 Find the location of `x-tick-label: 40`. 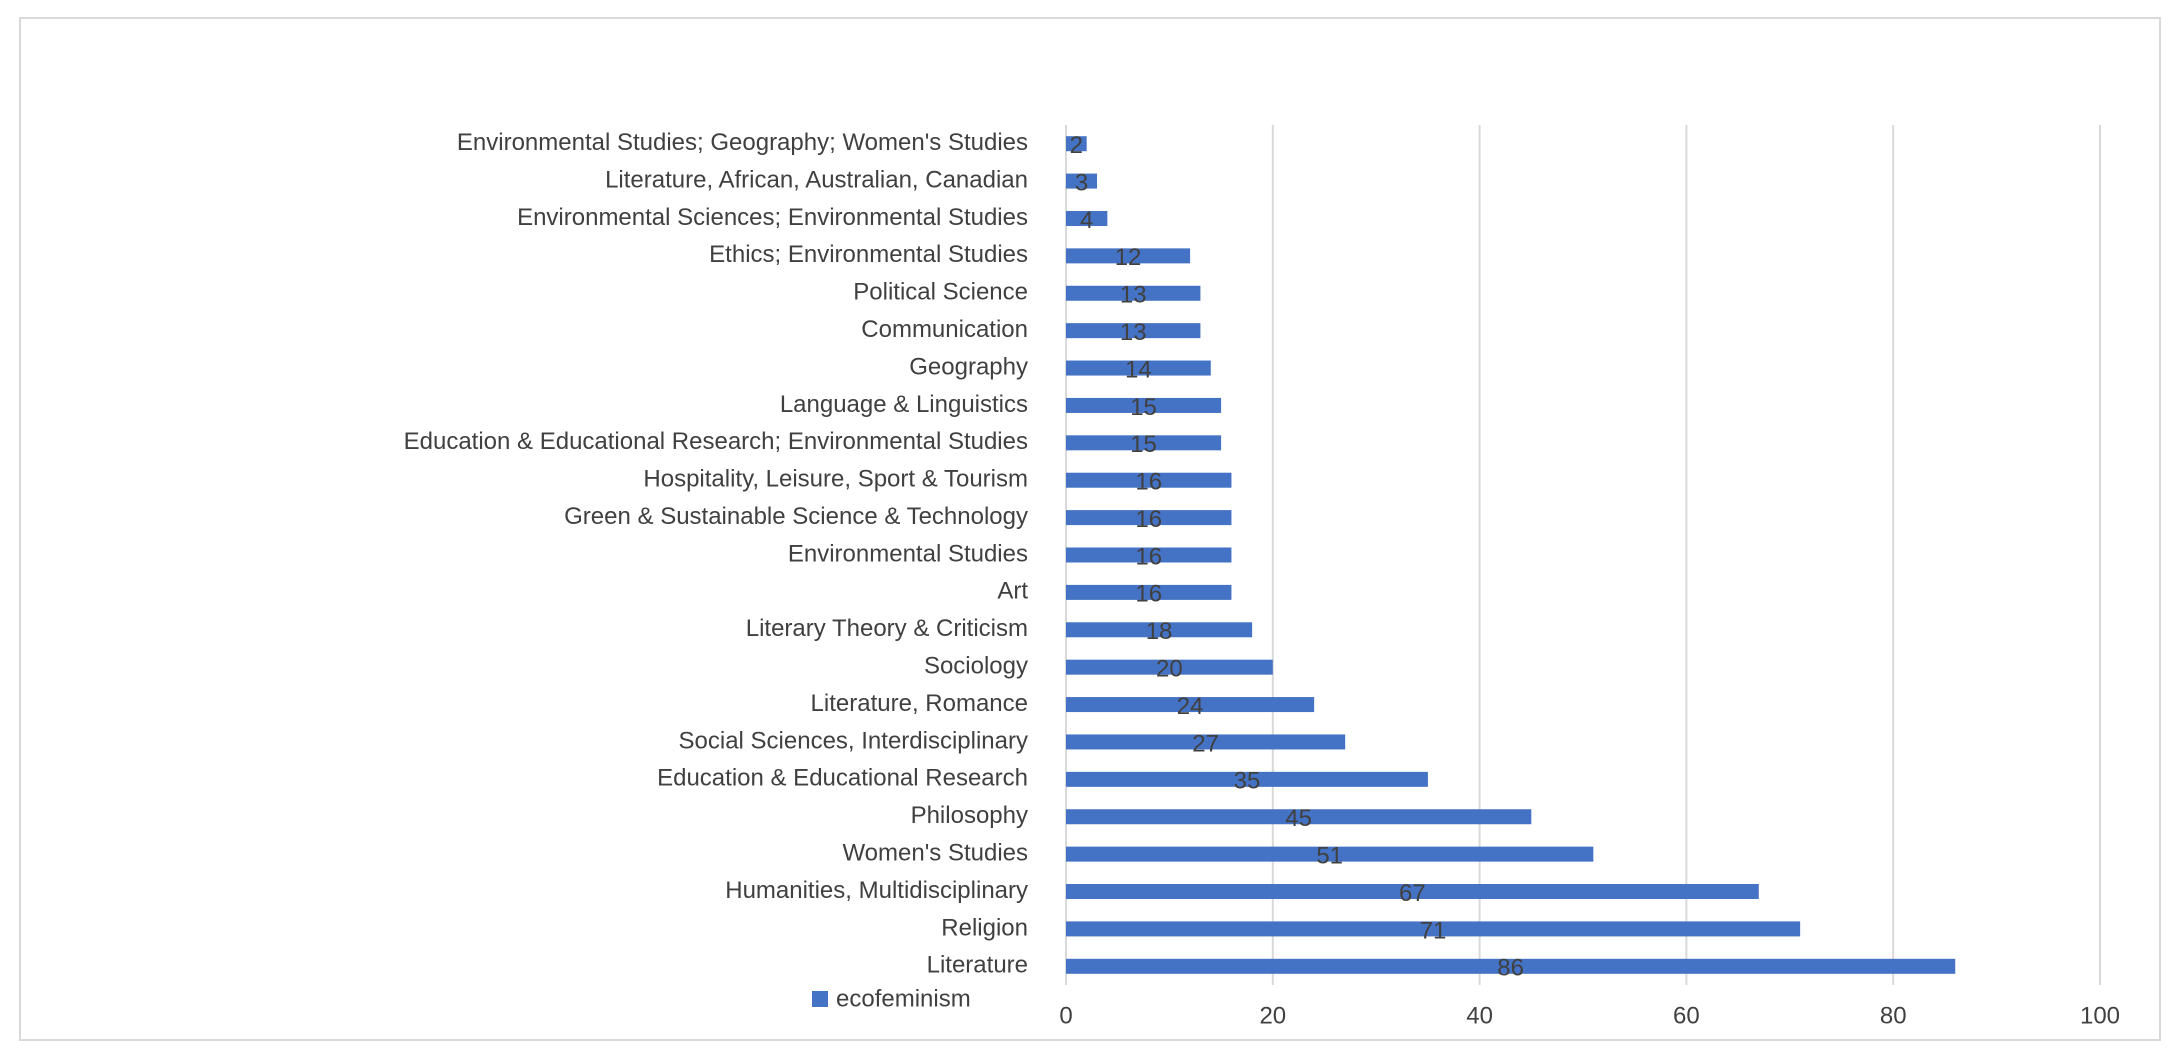

x-tick-label: 40 is located at coordinates (1479, 1015).